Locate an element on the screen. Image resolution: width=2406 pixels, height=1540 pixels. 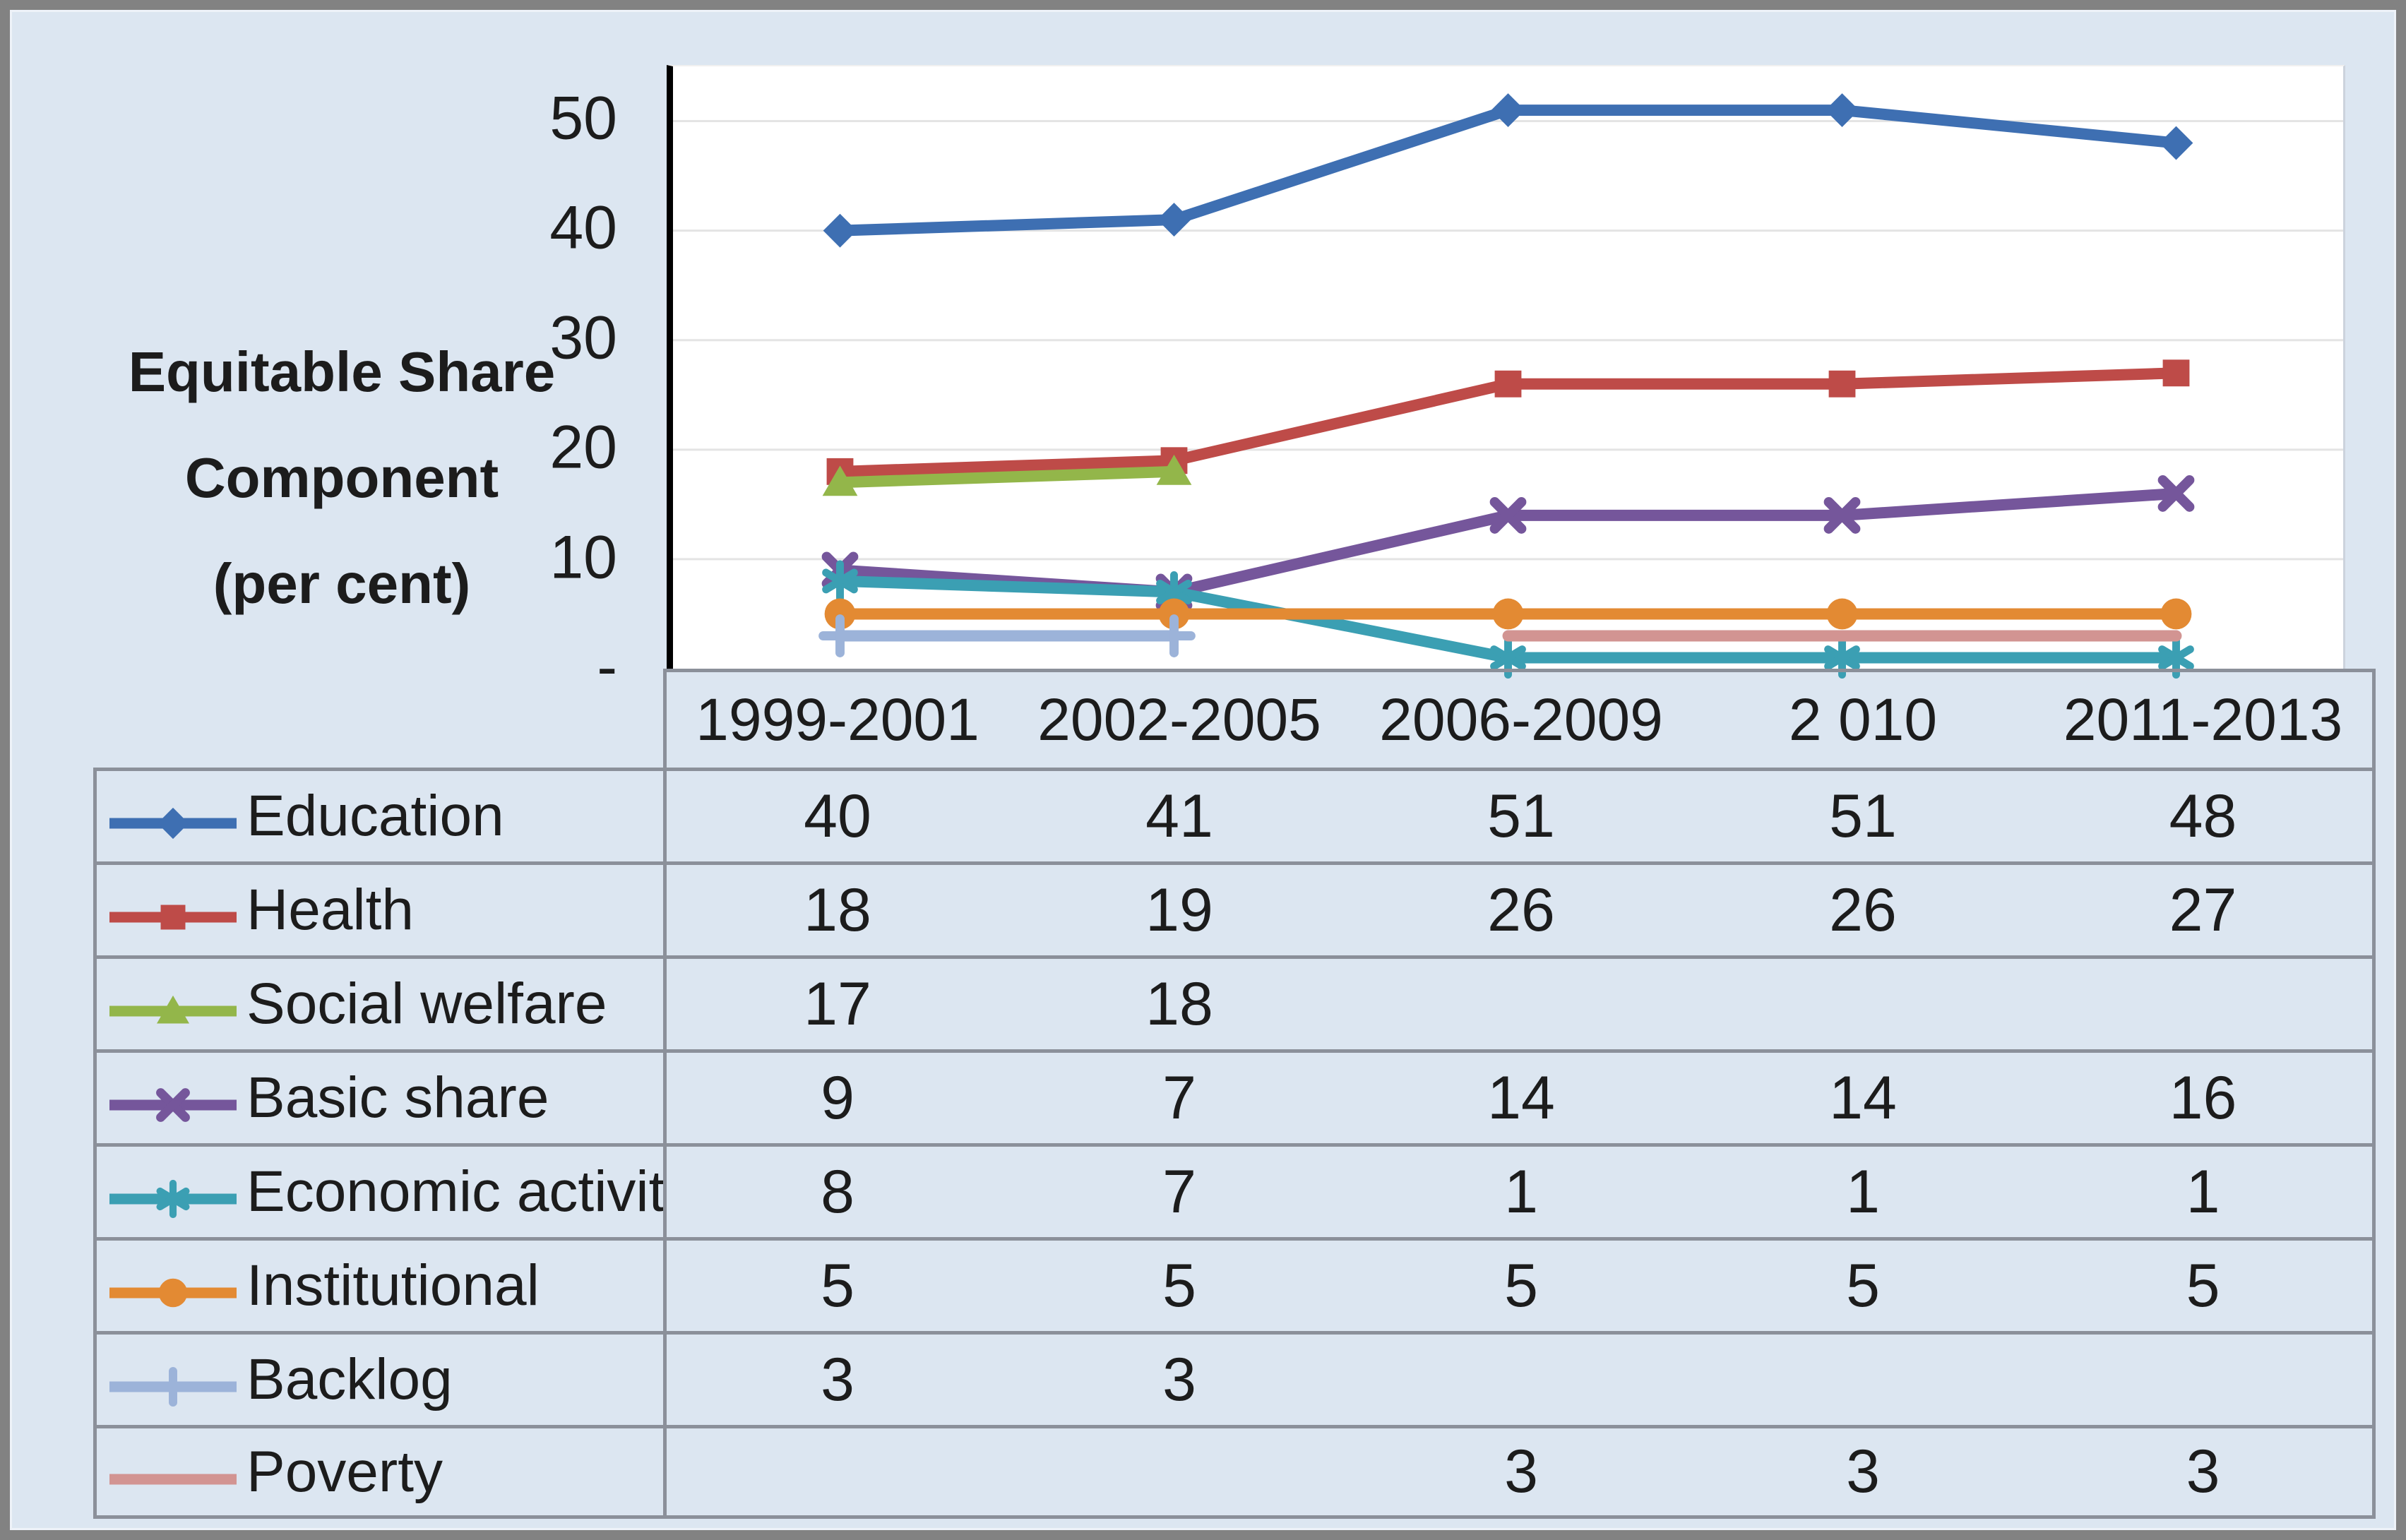
y-axis-title-line: Component is located at coordinates (341, 478).